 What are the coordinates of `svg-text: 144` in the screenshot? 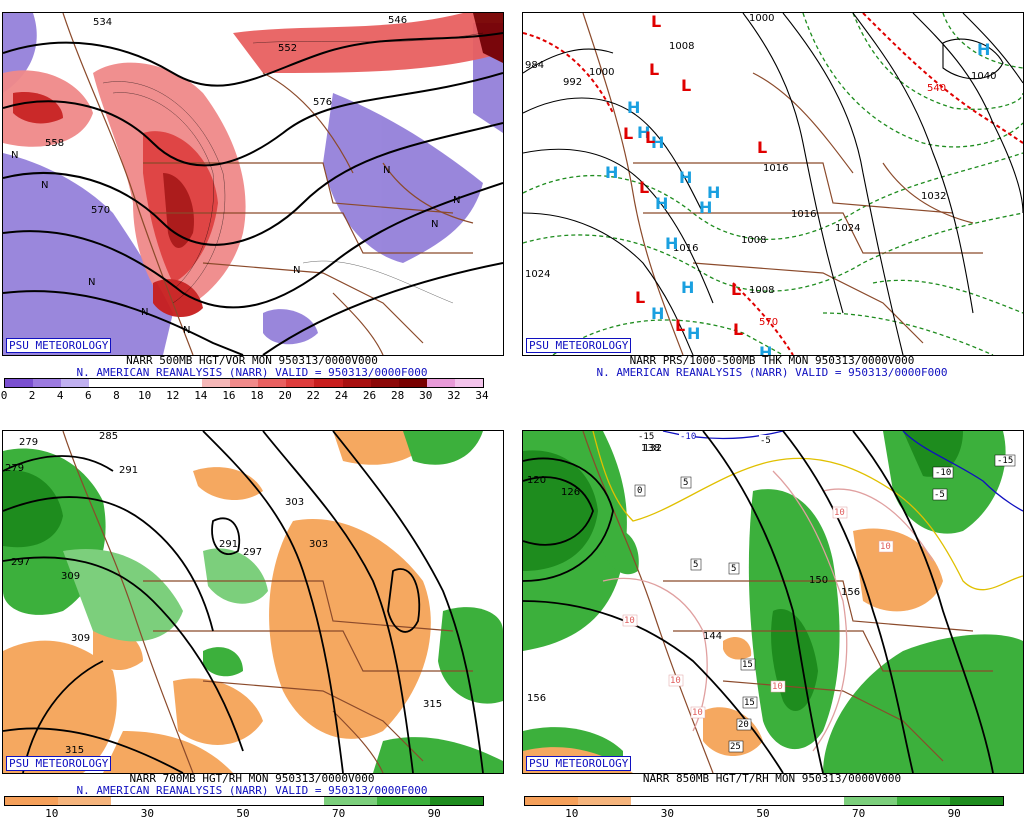 It's located at (712, 636).